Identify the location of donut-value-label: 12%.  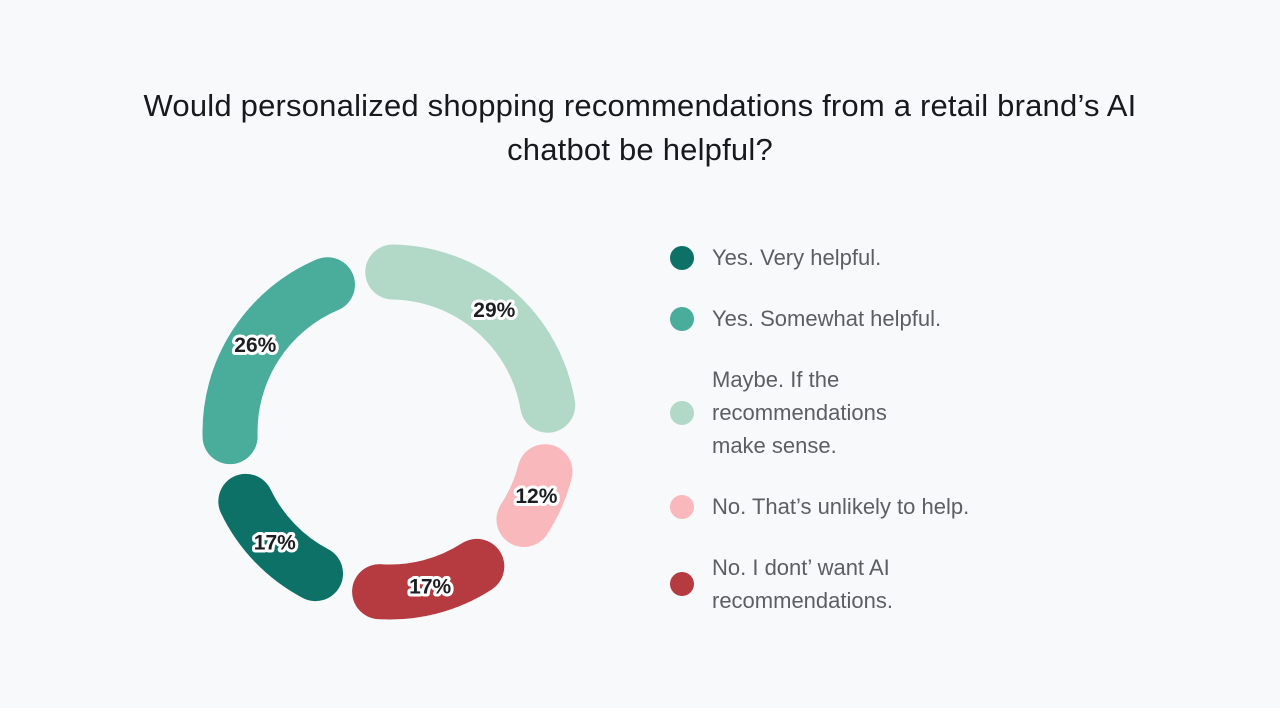
(536, 496).